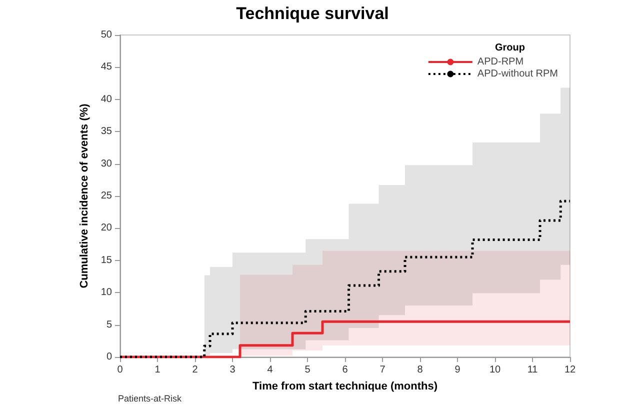 The height and width of the screenshot is (405, 625). What do you see at coordinates (510, 48) in the screenshot?
I see `legend-title: Group` at bounding box center [510, 48].